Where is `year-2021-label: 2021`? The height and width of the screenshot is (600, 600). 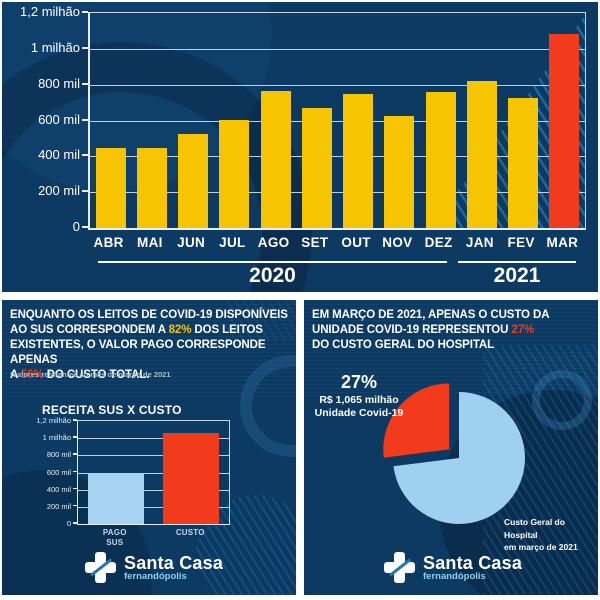 year-2021-label: 2021 is located at coordinates (517, 275).